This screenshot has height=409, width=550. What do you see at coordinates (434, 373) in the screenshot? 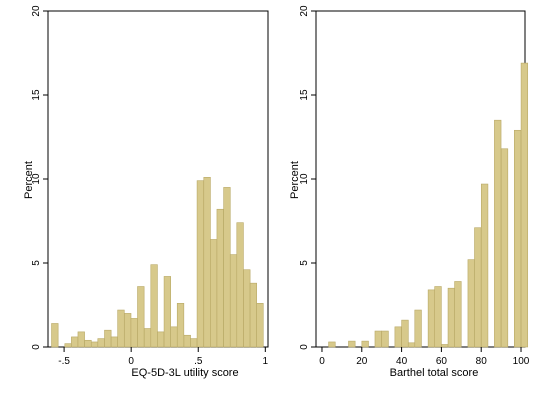
I see `x-axis-label: Barthel total score` at bounding box center [434, 373].